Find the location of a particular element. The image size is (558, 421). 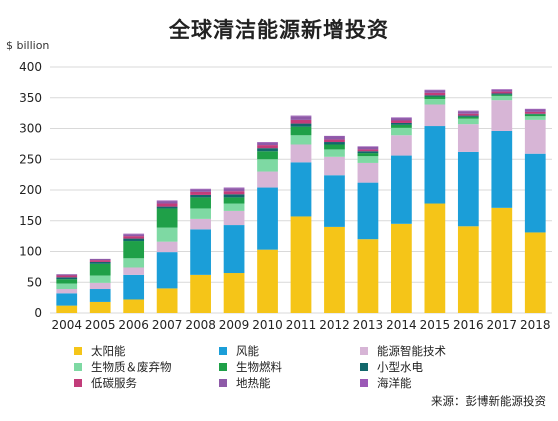

legend-label: 地热能 is located at coordinates (253, 382).